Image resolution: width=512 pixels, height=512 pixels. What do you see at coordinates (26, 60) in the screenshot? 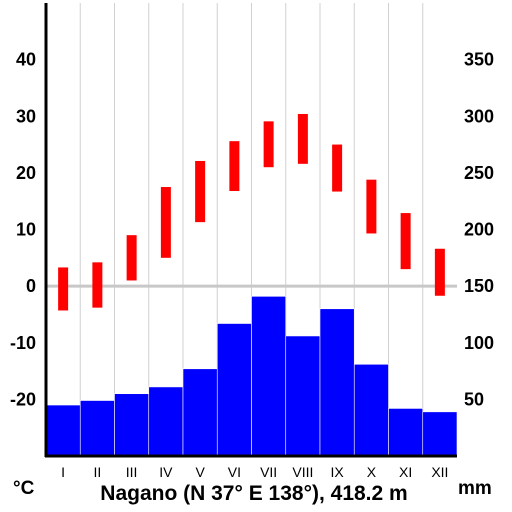
I see `temperature-tick-label: 40` at bounding box center [26, 60].